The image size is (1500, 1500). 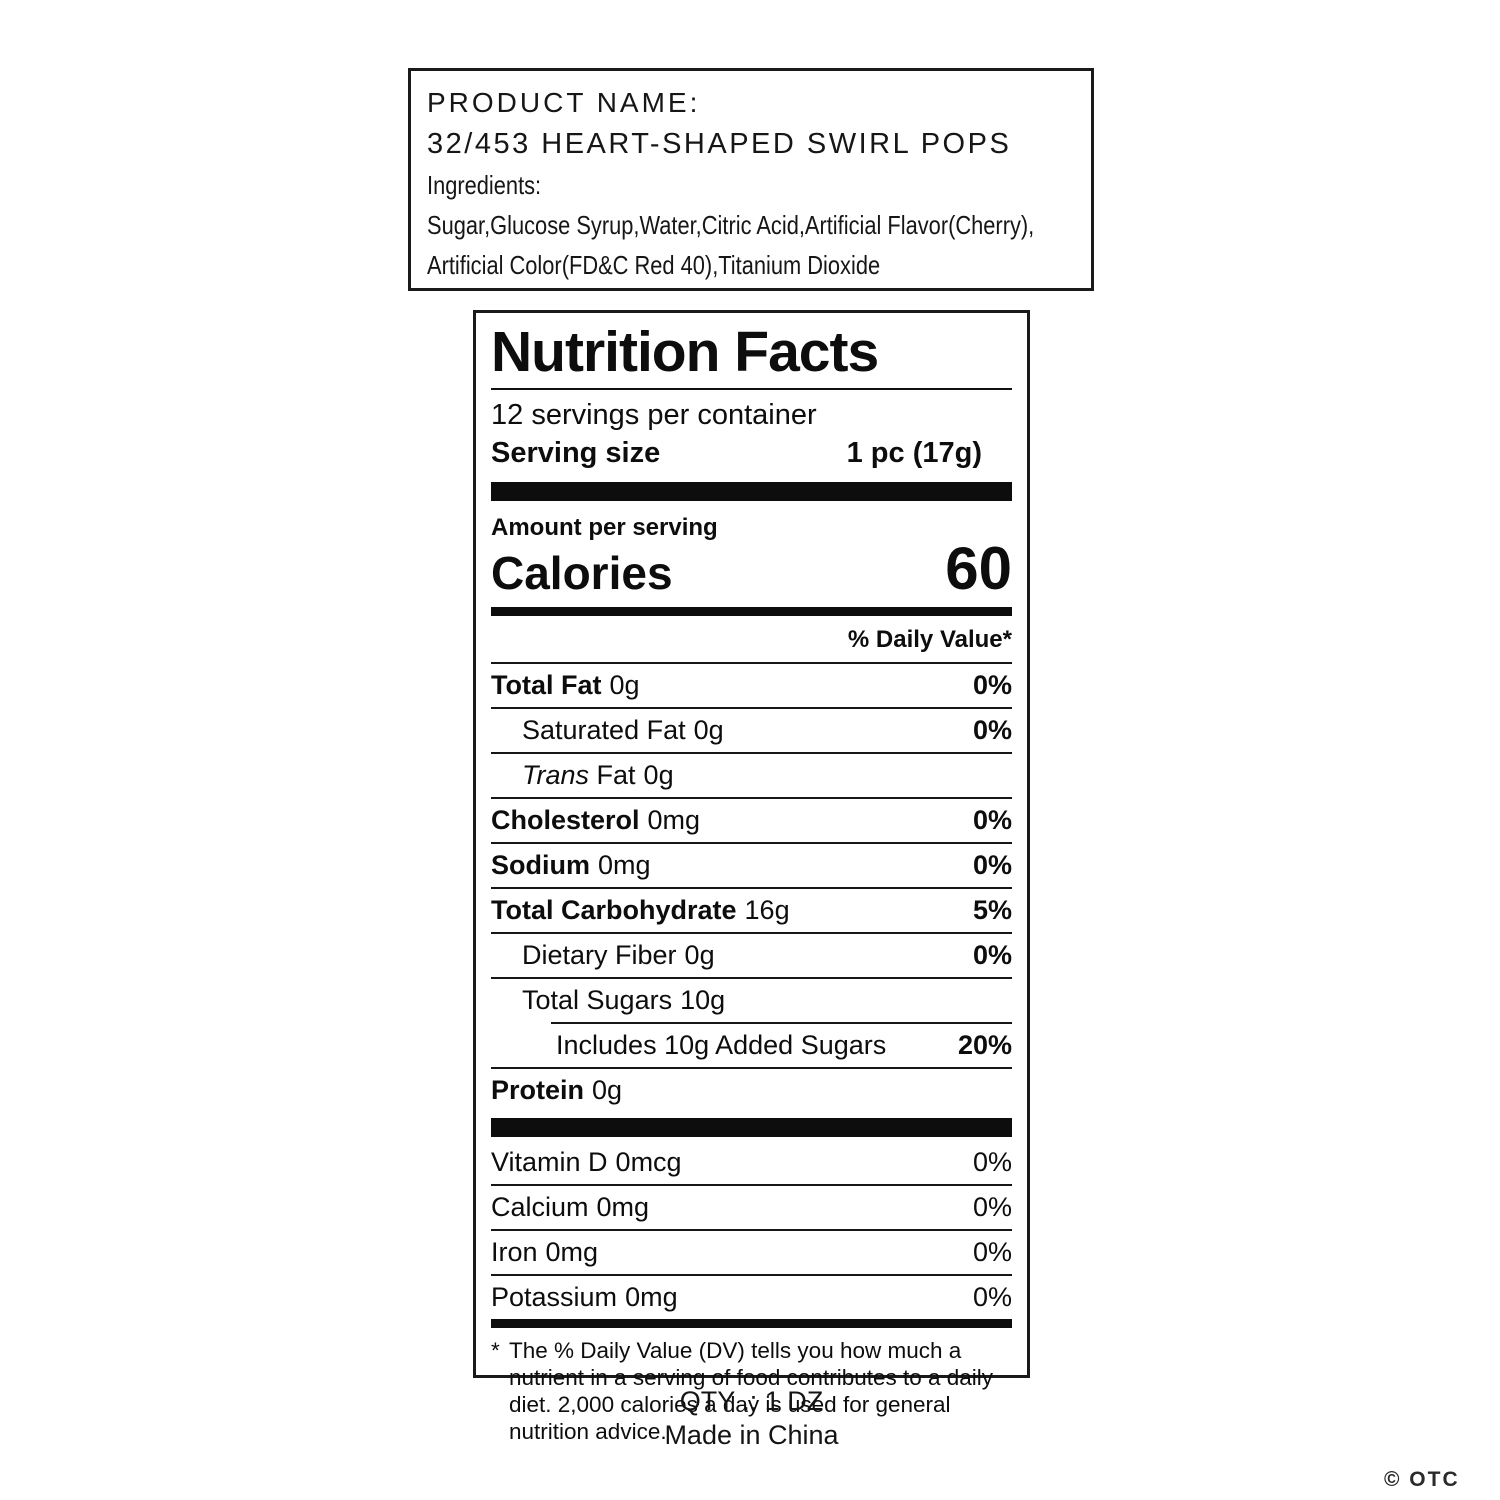 I want to click on dv-total-fat: 0%, so click(x=992, y=685).